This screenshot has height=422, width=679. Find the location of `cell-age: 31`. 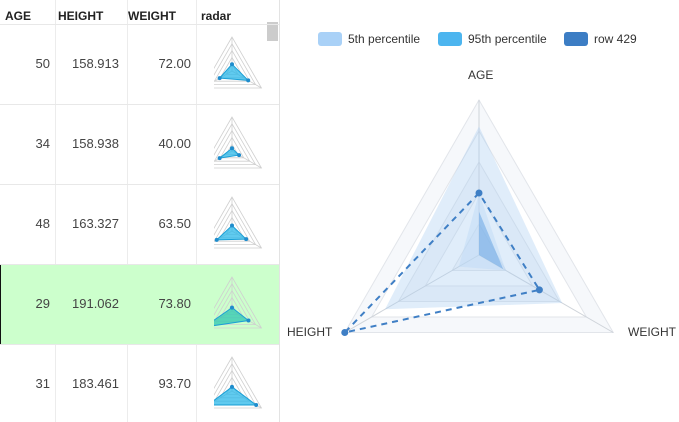

cell-age: 31 is located at coordinates (42, 383).